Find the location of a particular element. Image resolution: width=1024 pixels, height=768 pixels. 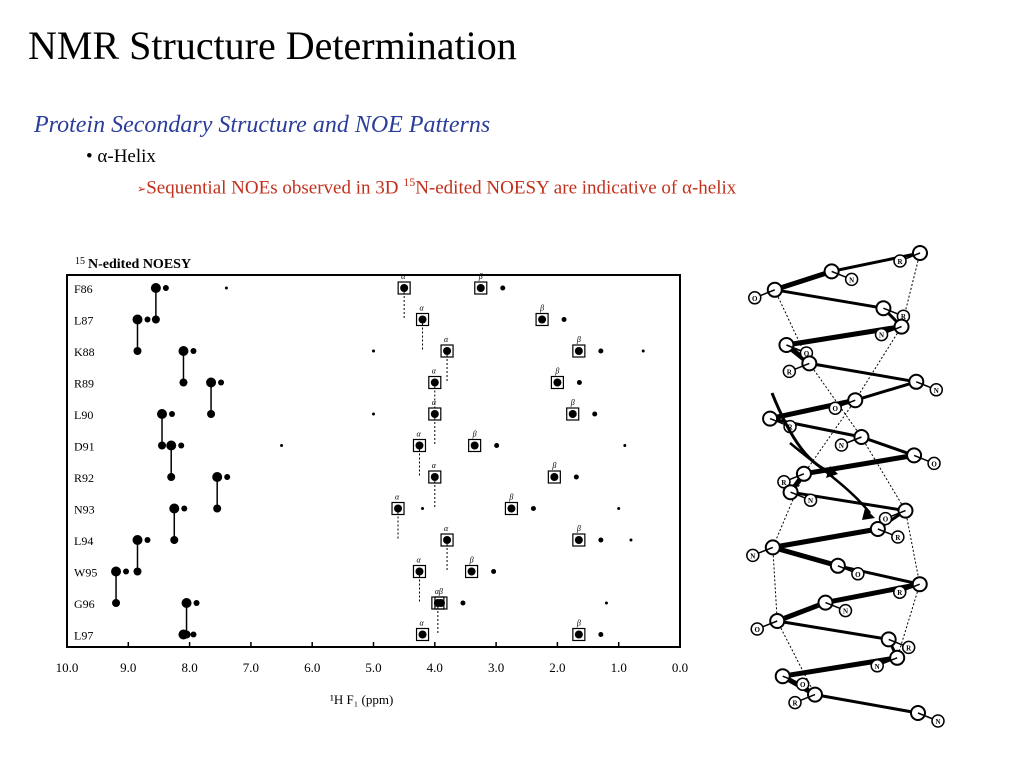

residue-label: L97 is located at coordinates (83, 636).